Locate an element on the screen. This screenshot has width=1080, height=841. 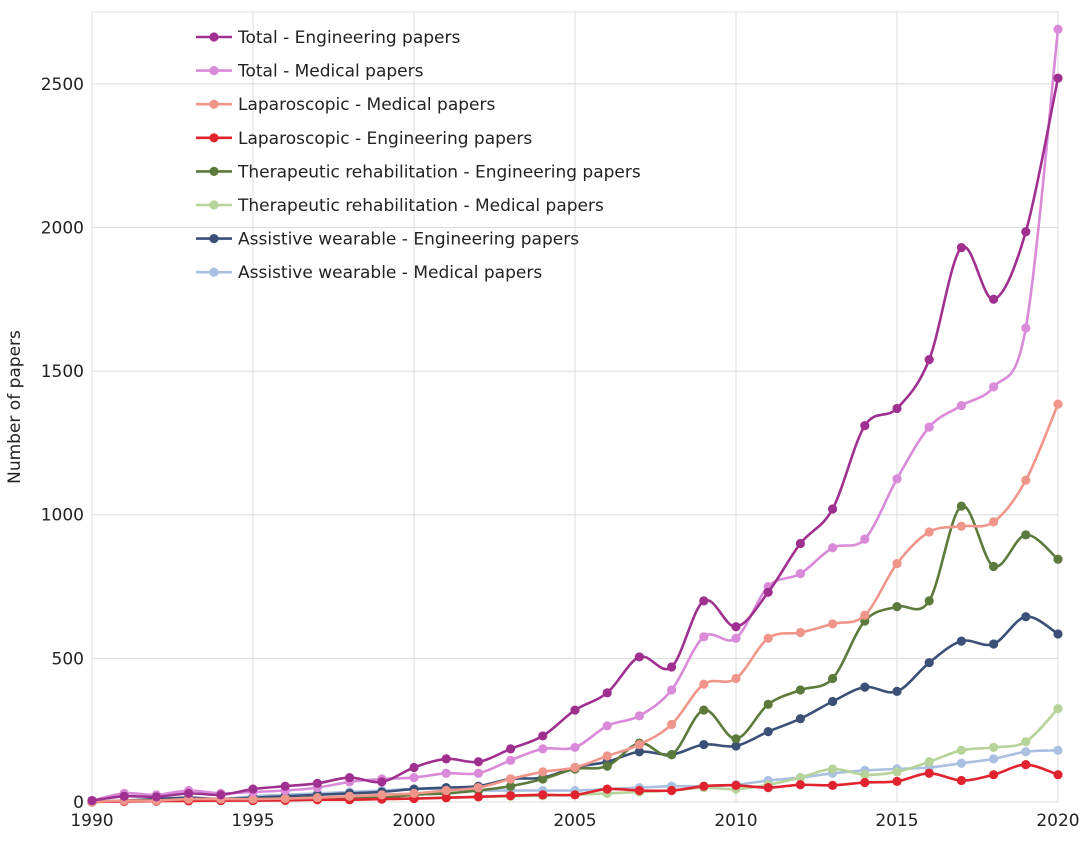
y-tick-label: 500 is located at coordinates (68, 659).